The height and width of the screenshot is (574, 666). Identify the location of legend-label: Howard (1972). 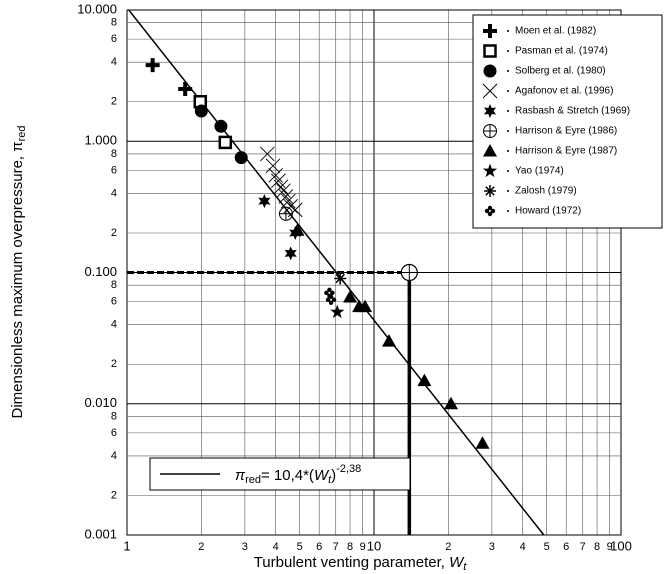
(548, 211).